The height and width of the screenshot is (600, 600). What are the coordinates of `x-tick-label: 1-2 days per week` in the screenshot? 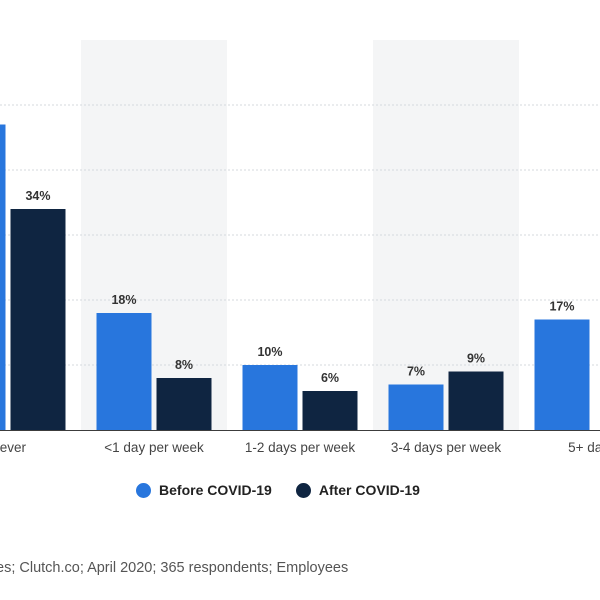 It's located at (300, 447).